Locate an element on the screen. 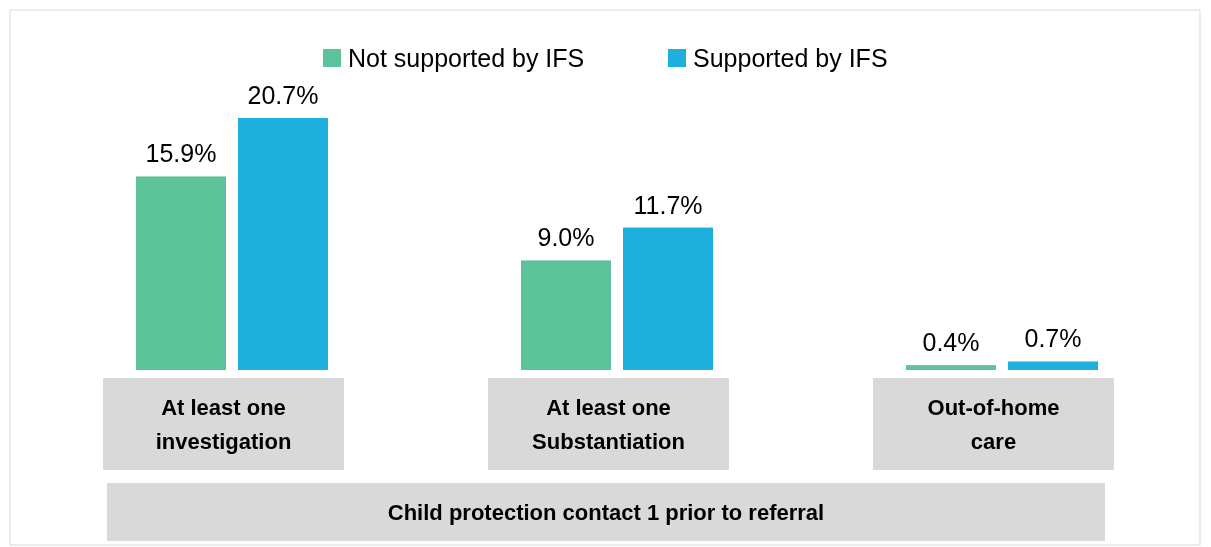  x-tick-label: At least one investigation is located at coordinates (223, 424).